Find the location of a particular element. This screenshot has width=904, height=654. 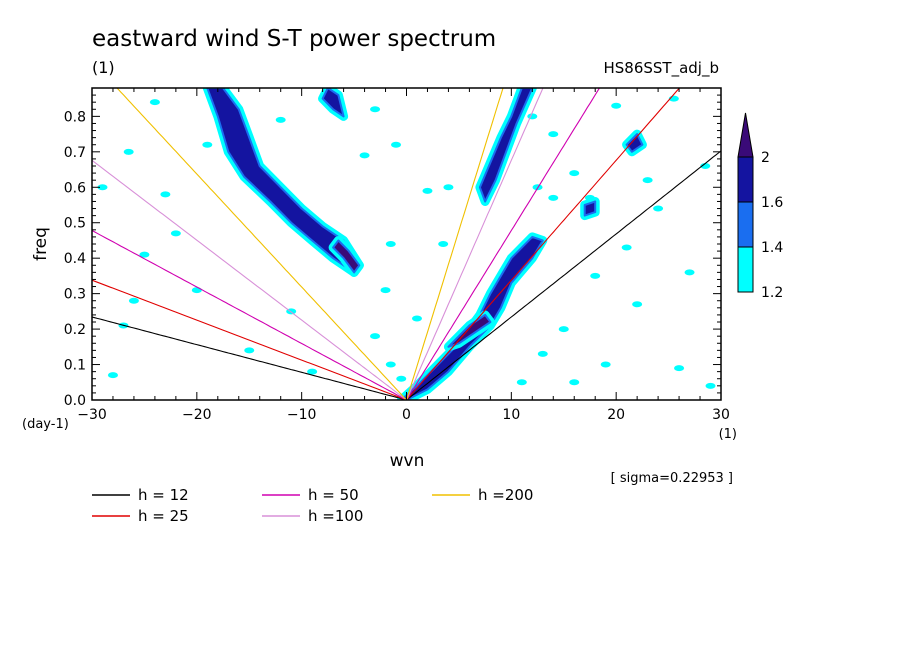

curve-legend: h = 12 h = 25 h = 50 h =100 h =200 is located at coordinates (312, 505).